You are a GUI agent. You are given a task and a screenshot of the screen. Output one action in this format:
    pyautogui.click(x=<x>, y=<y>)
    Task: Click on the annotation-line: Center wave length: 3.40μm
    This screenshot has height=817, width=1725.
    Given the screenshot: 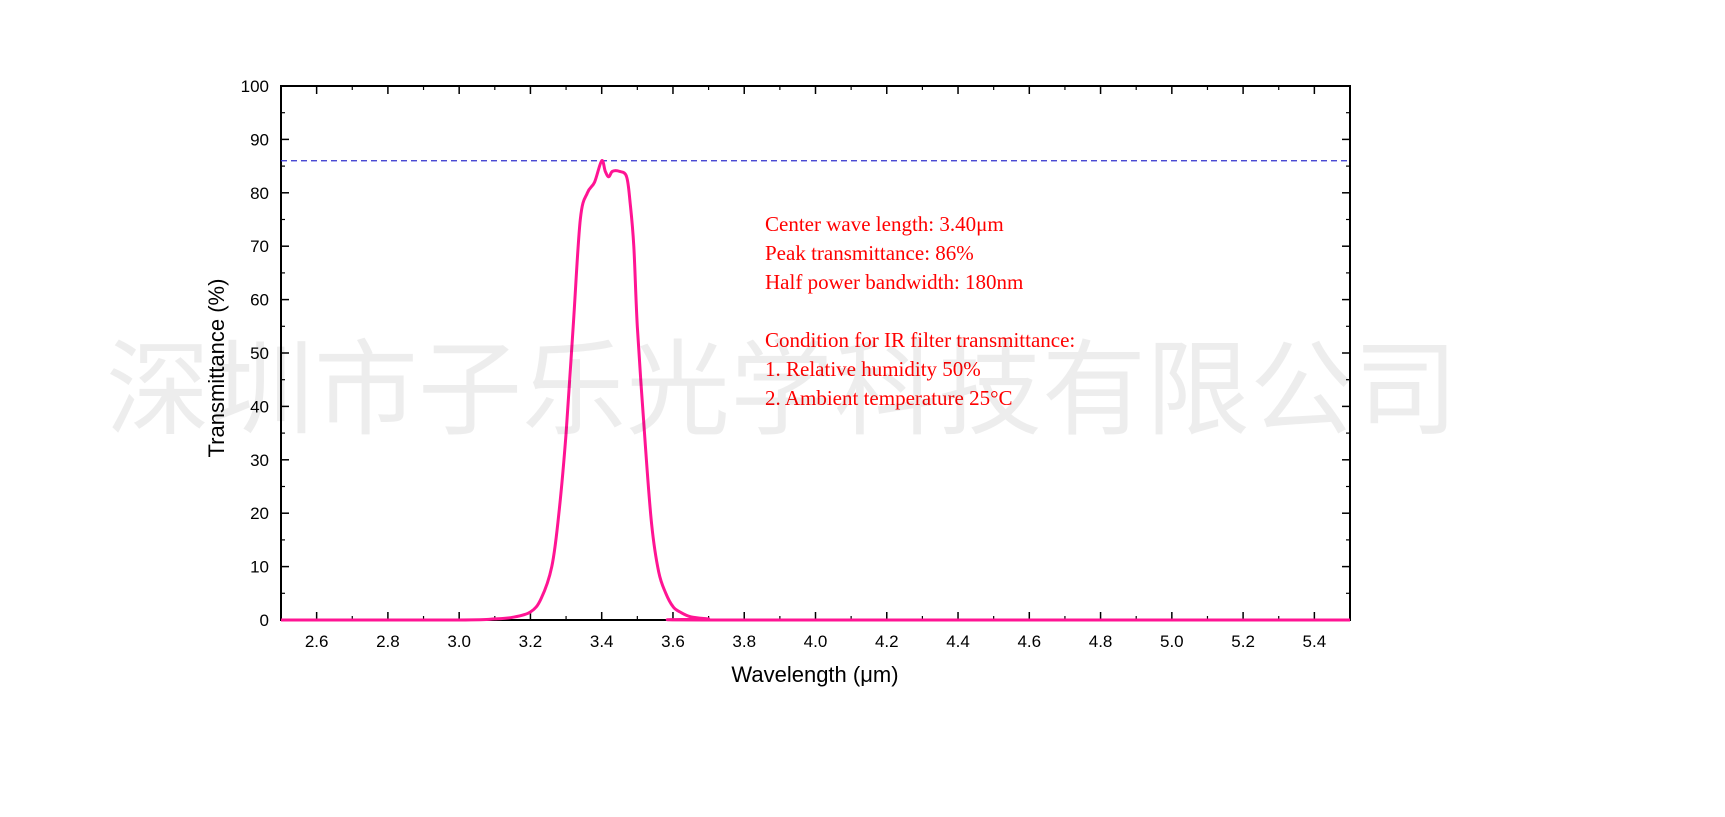 What is the action you would take?
    pyautogui.click(x=884, y=224)
    